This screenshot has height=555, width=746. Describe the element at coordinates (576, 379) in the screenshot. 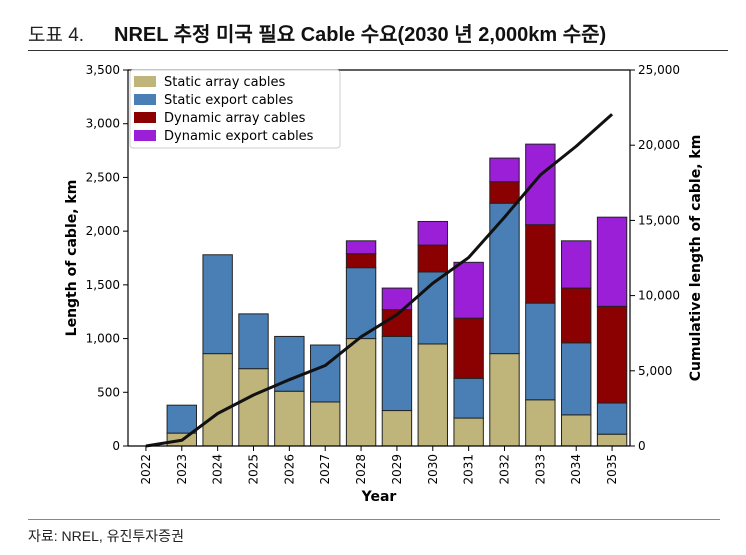

I see `bar-2034-static-export` at that location.